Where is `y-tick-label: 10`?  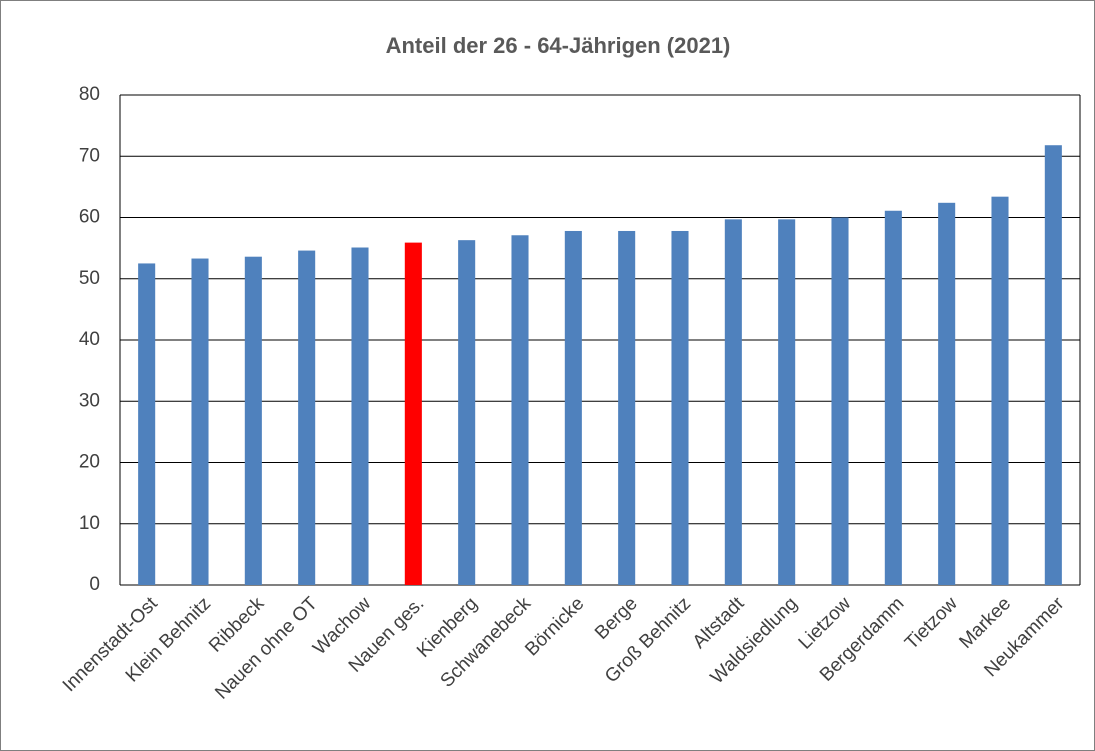 y-tick-label: 10 is located at coordinates (89, 523).